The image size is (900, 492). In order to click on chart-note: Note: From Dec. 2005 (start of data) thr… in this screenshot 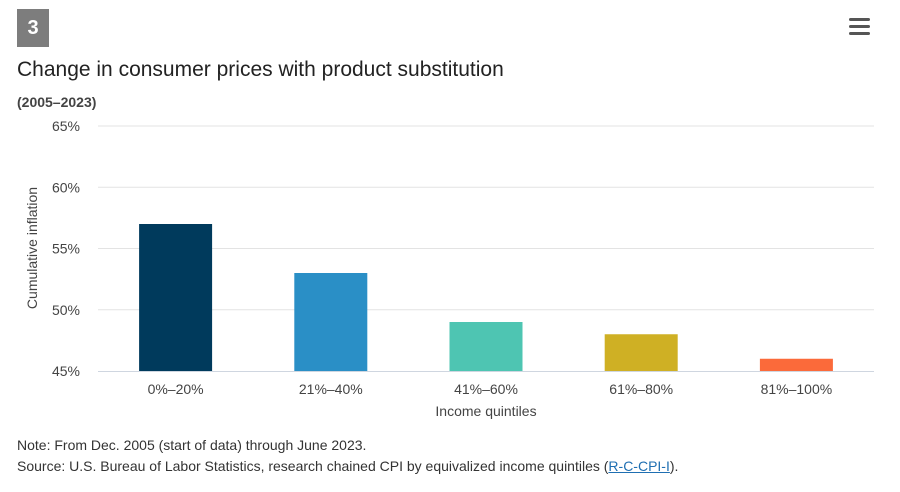, I will do `click(192, 445)`.